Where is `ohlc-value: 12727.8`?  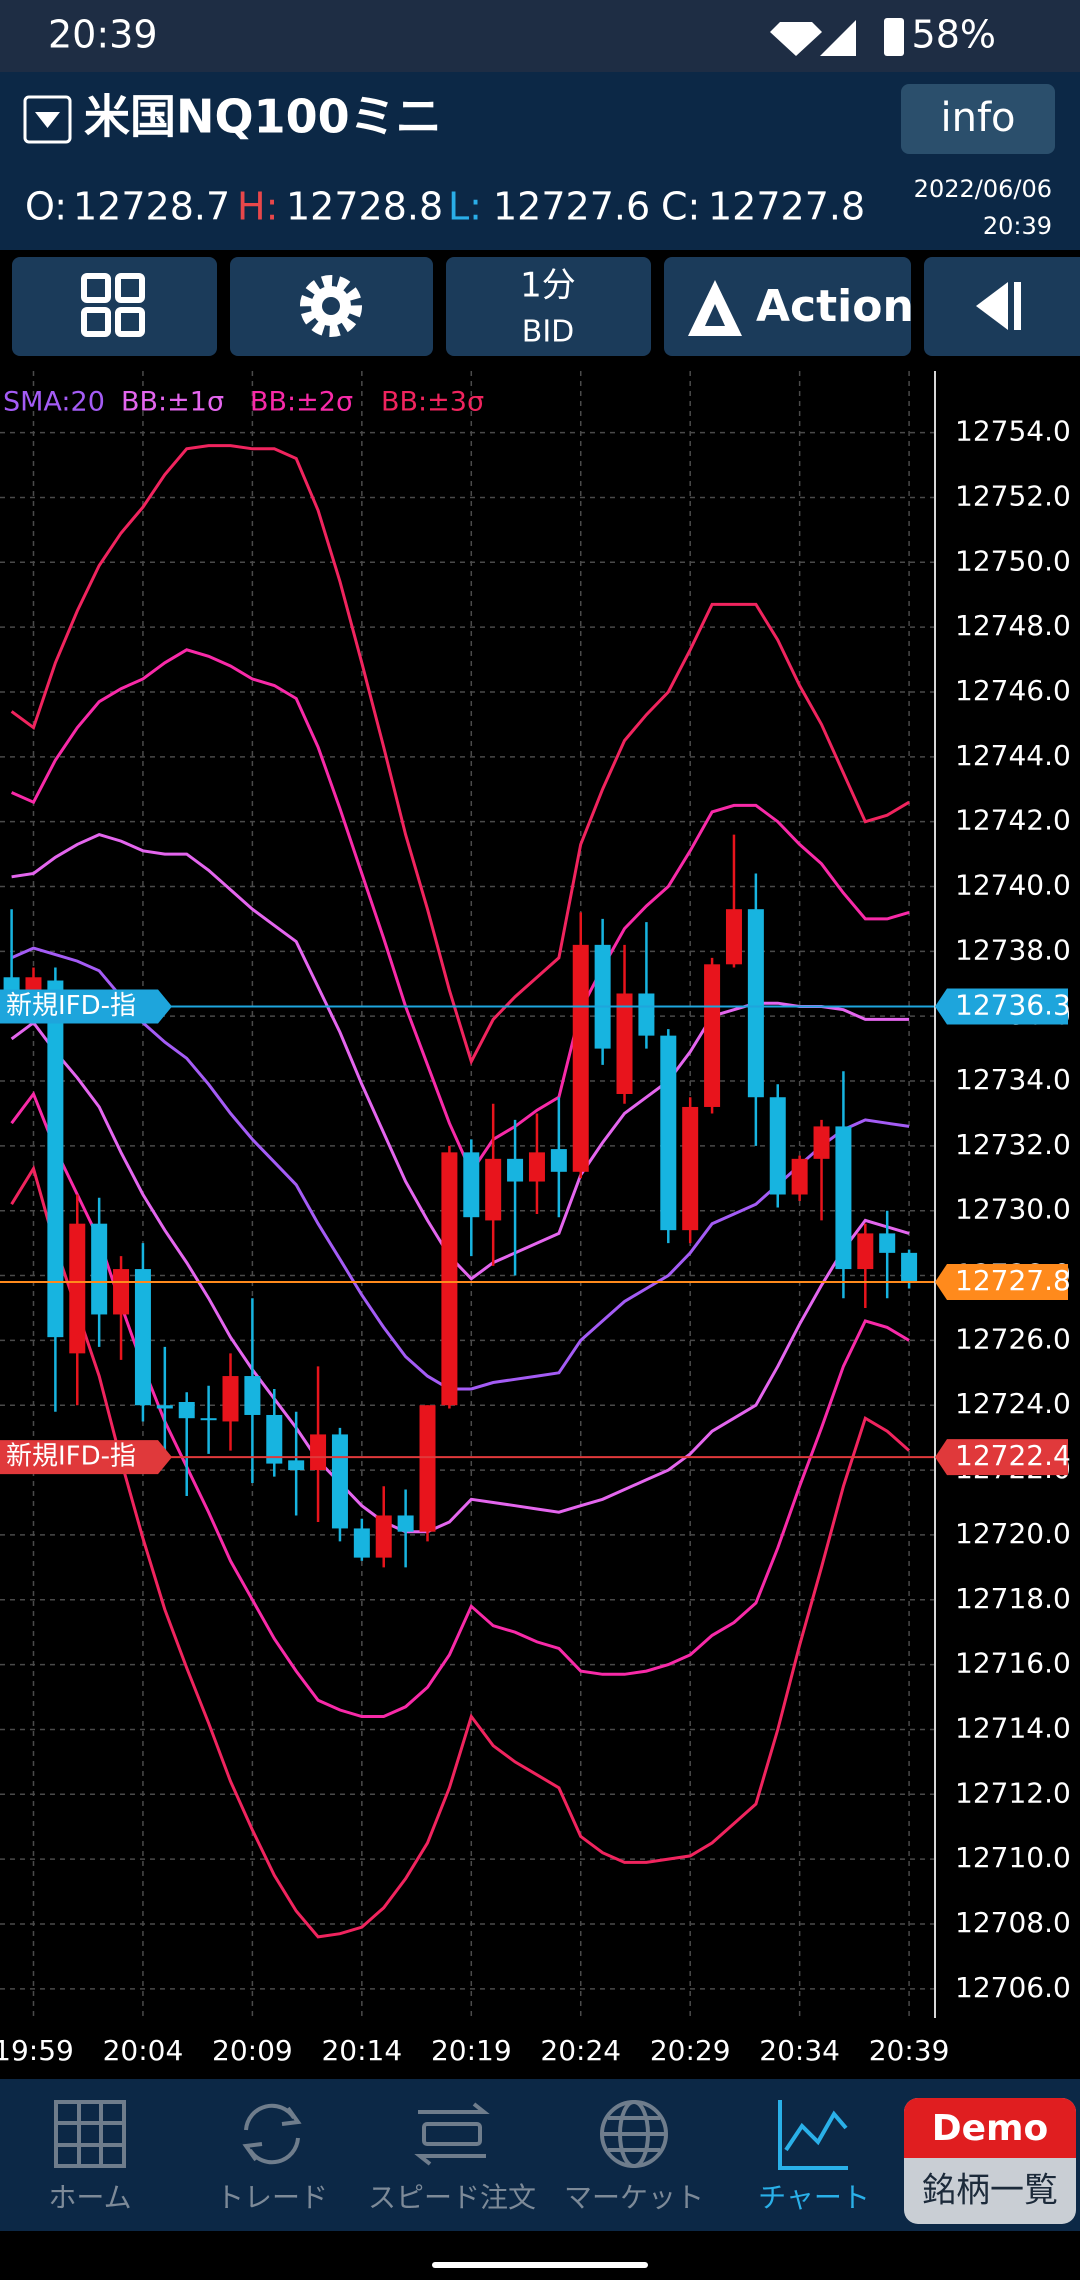
ohlc-value: 12727.8 is located at coordinates (786, 207).